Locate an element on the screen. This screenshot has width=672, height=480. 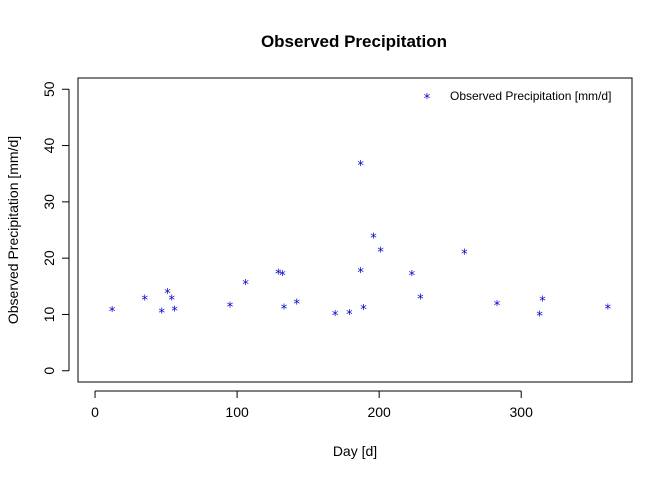
y-tick-label: 20 is located at coordinates (49, 258).